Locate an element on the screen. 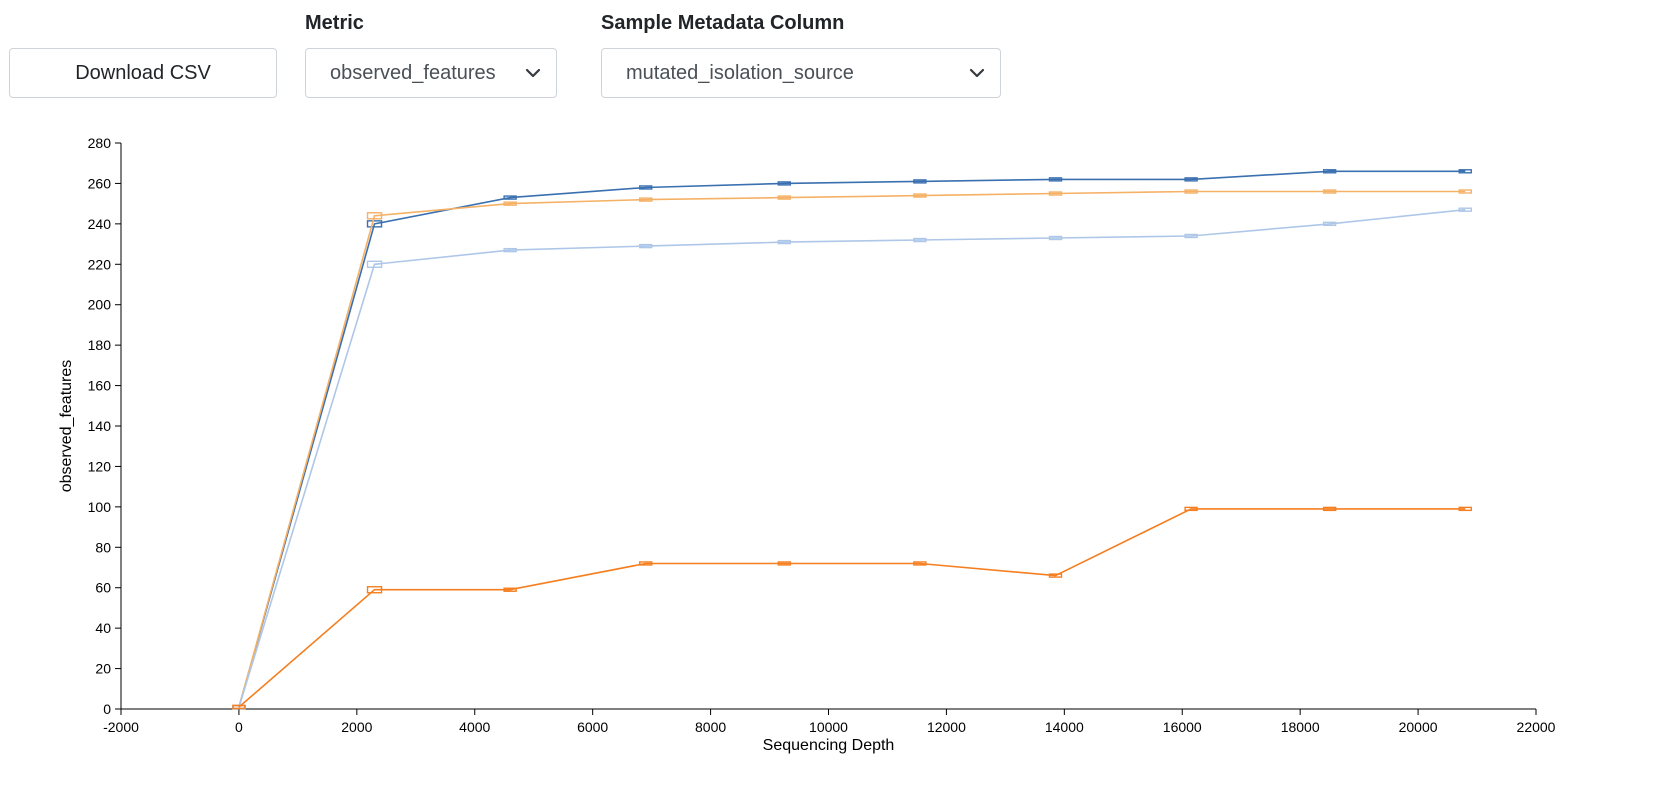 Image resolution: width=1663 pixels, height=796 pixels. y-tick-label: 220 is located at coordinates (100, 264).